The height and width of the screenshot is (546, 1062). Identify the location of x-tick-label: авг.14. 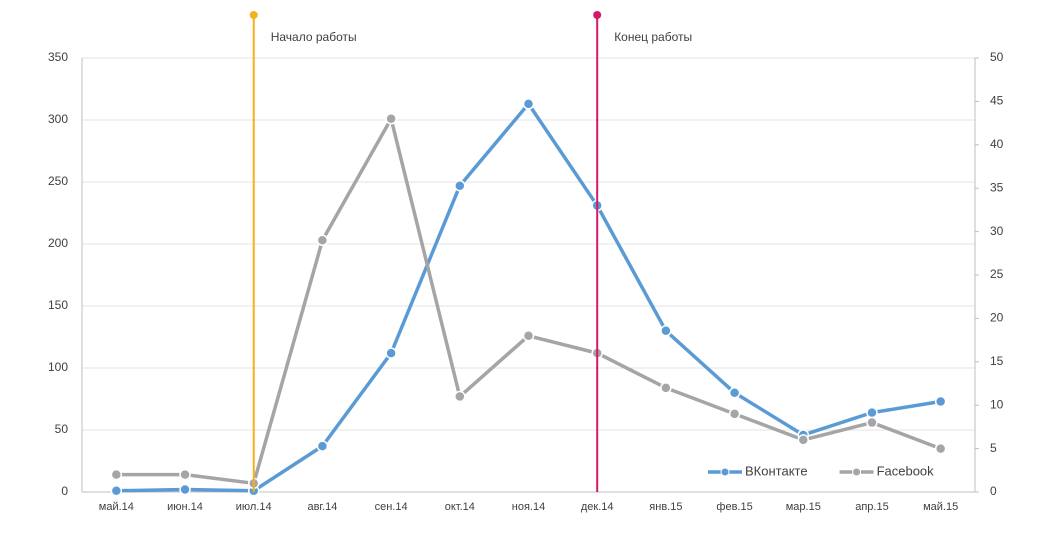
(322, 507).